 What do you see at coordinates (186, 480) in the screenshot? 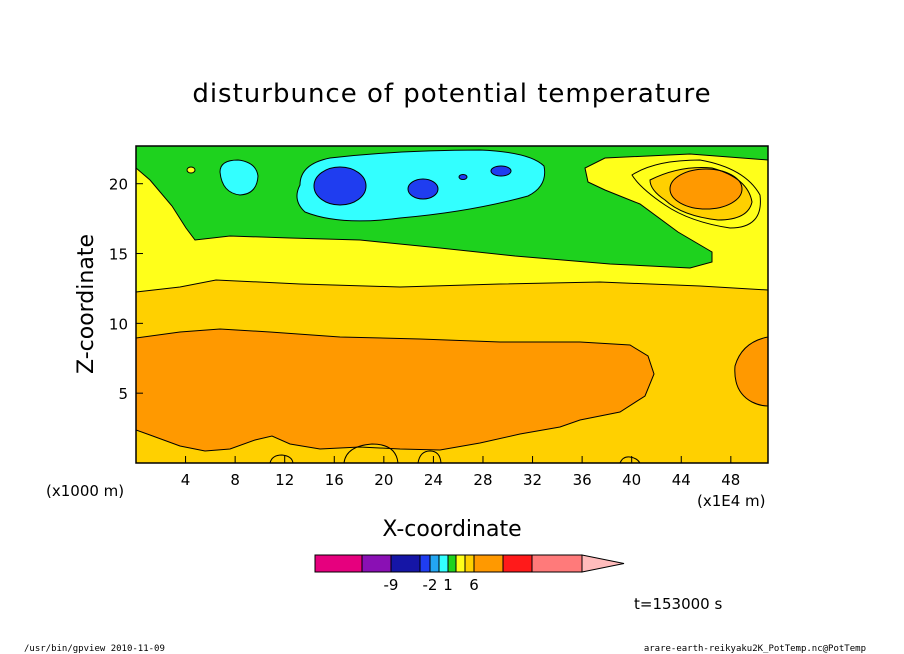
I see `x-tick-label: 4` at bounding box center [186, 480].